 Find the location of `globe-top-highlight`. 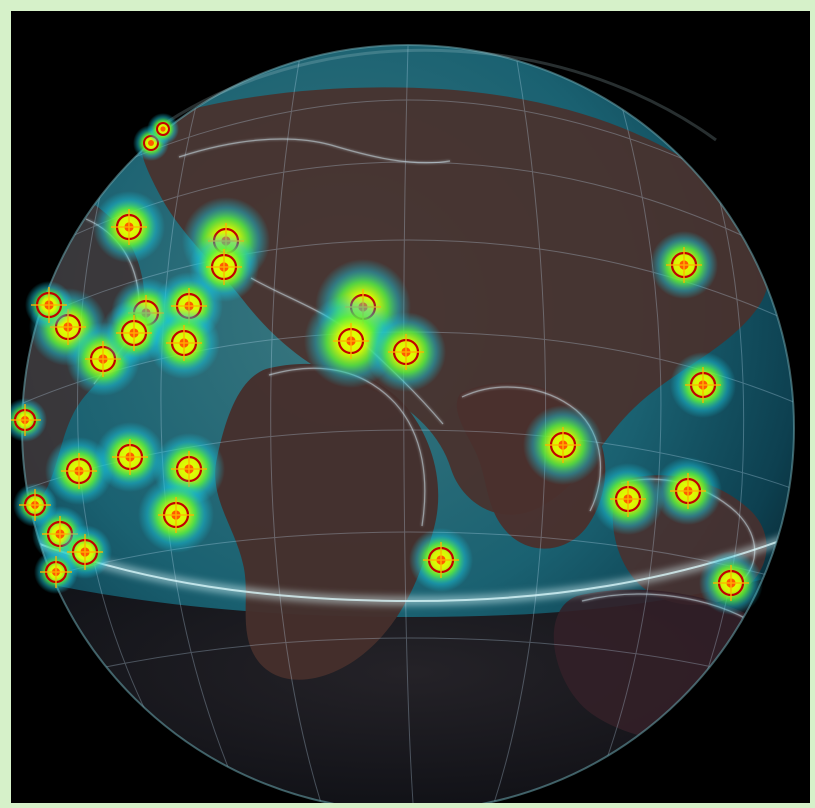

globe-top-highlight is located at coordinates (433, 95).